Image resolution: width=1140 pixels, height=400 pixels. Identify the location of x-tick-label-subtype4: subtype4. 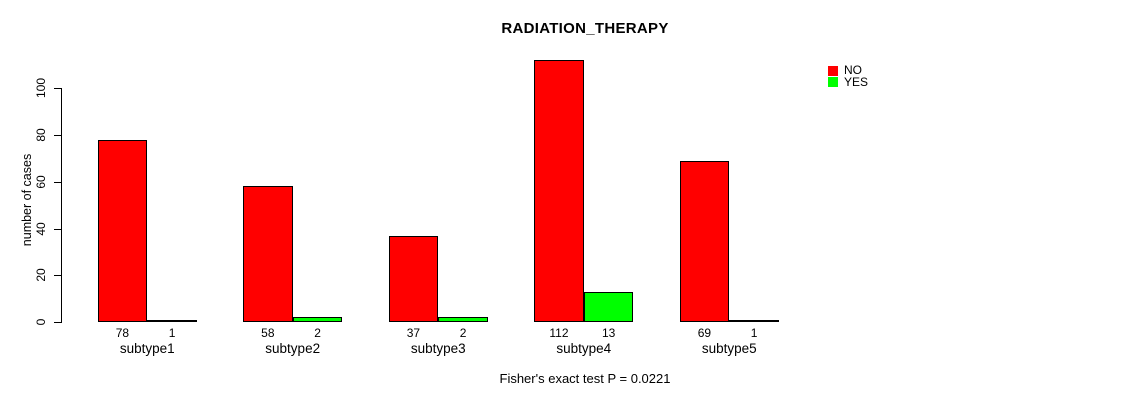
(584, 348).